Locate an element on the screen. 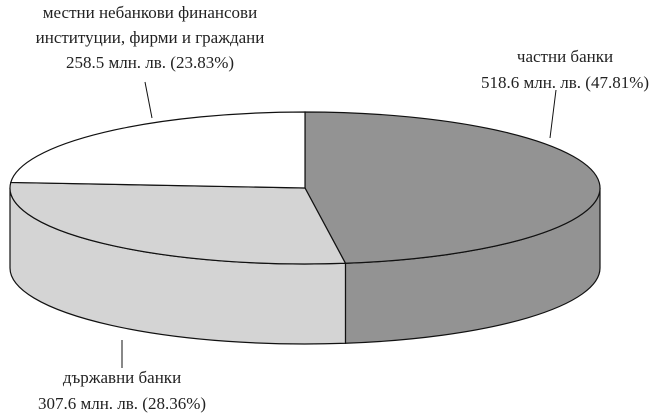  value-label: 518.6 млн. лв. (47.81%) is located at coordinates (565, 82).